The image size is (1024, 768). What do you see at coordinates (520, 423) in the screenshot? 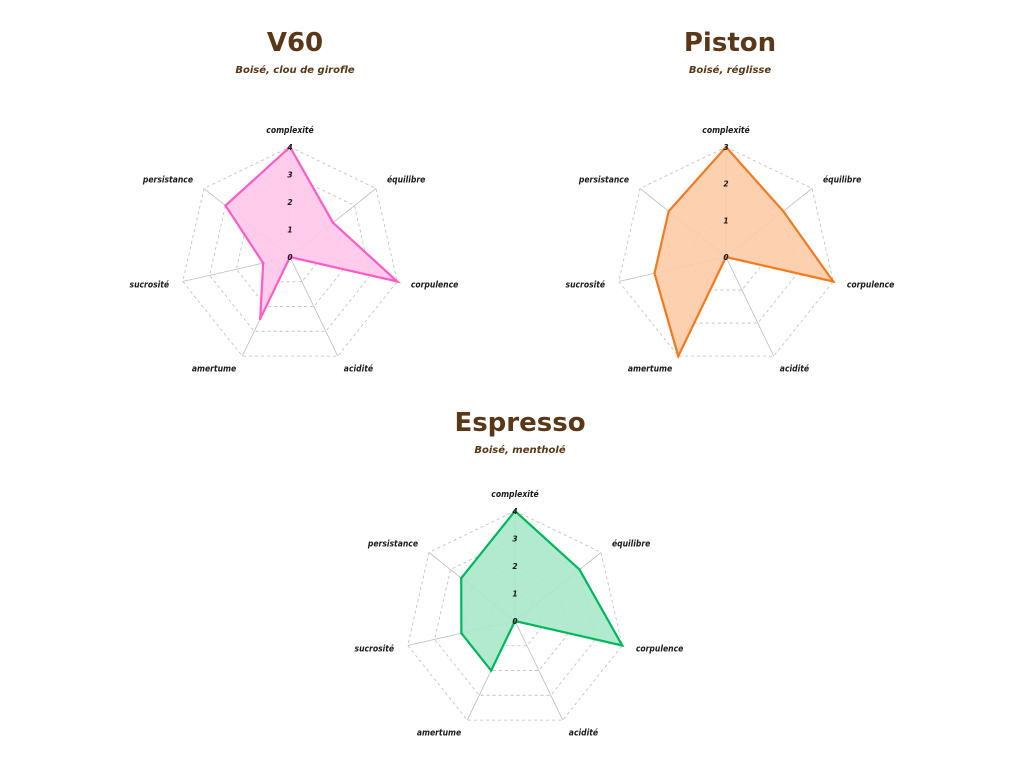
I see `chart-title: Espresso` at bounding box center [520, 423].